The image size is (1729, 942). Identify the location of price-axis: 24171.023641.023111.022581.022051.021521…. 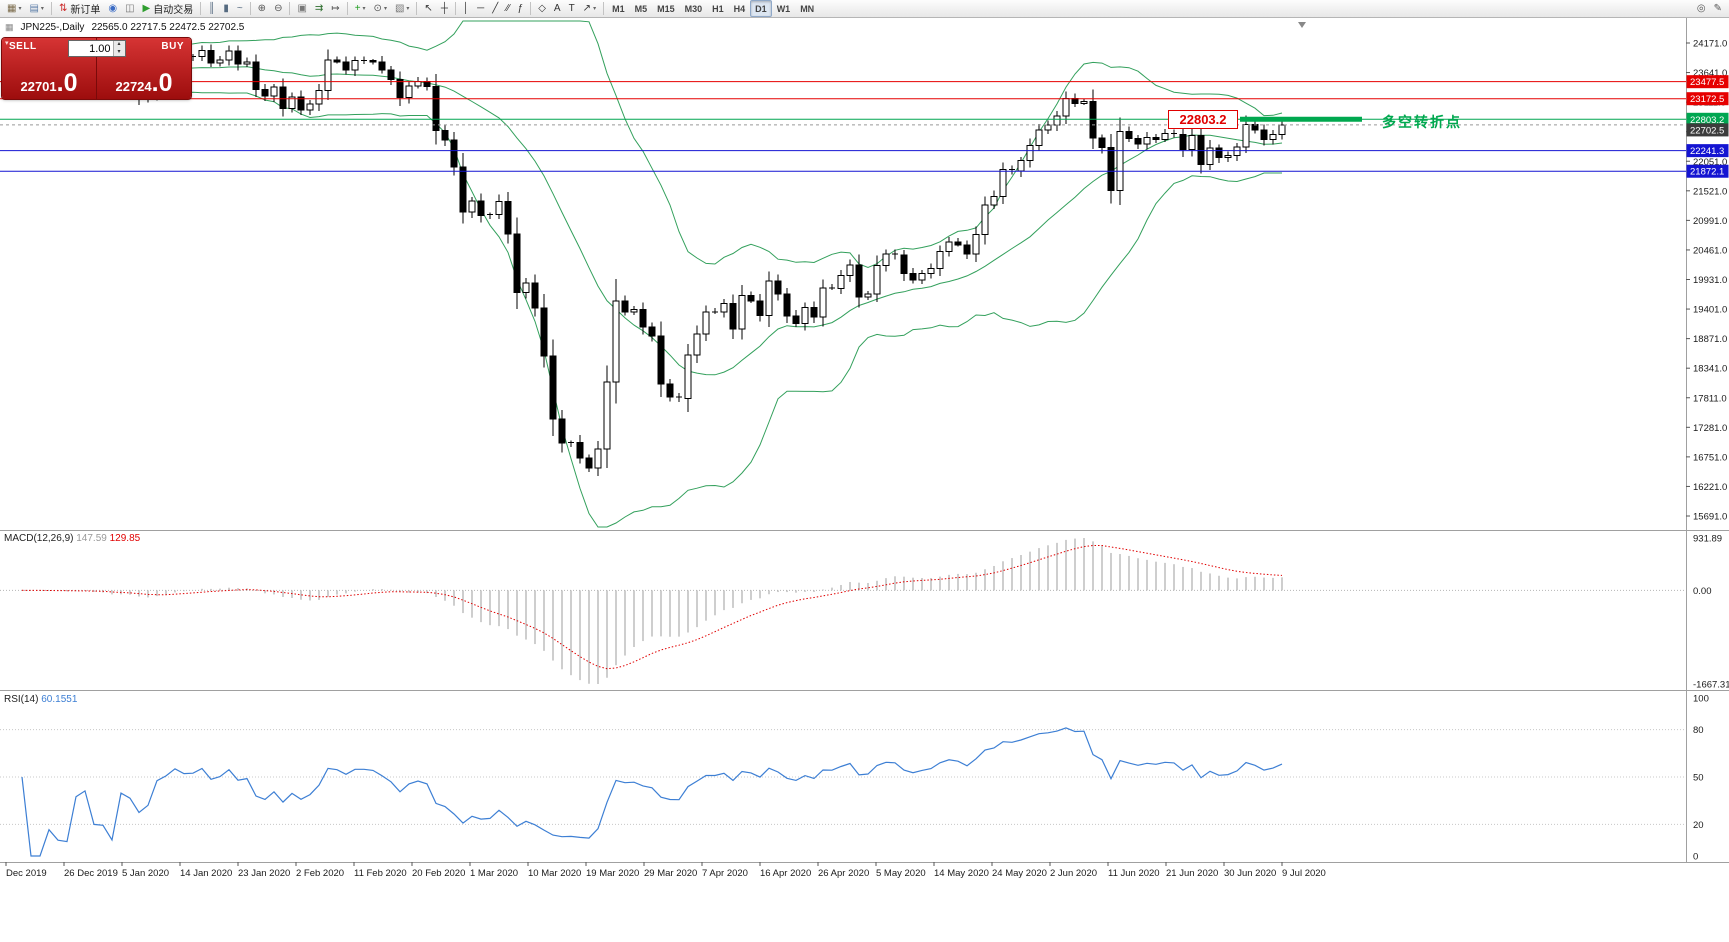
(1707, 451).